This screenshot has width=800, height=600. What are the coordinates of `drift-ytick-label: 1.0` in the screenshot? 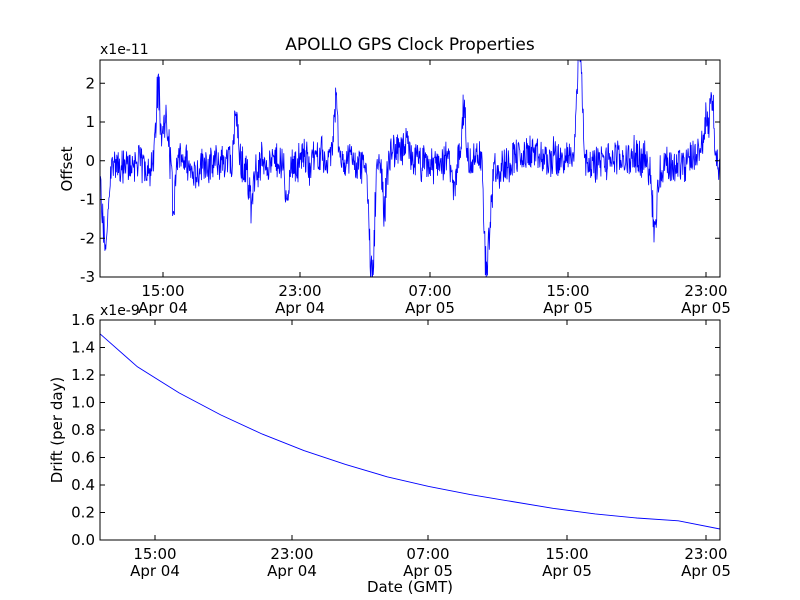 It's located at (83, 403).